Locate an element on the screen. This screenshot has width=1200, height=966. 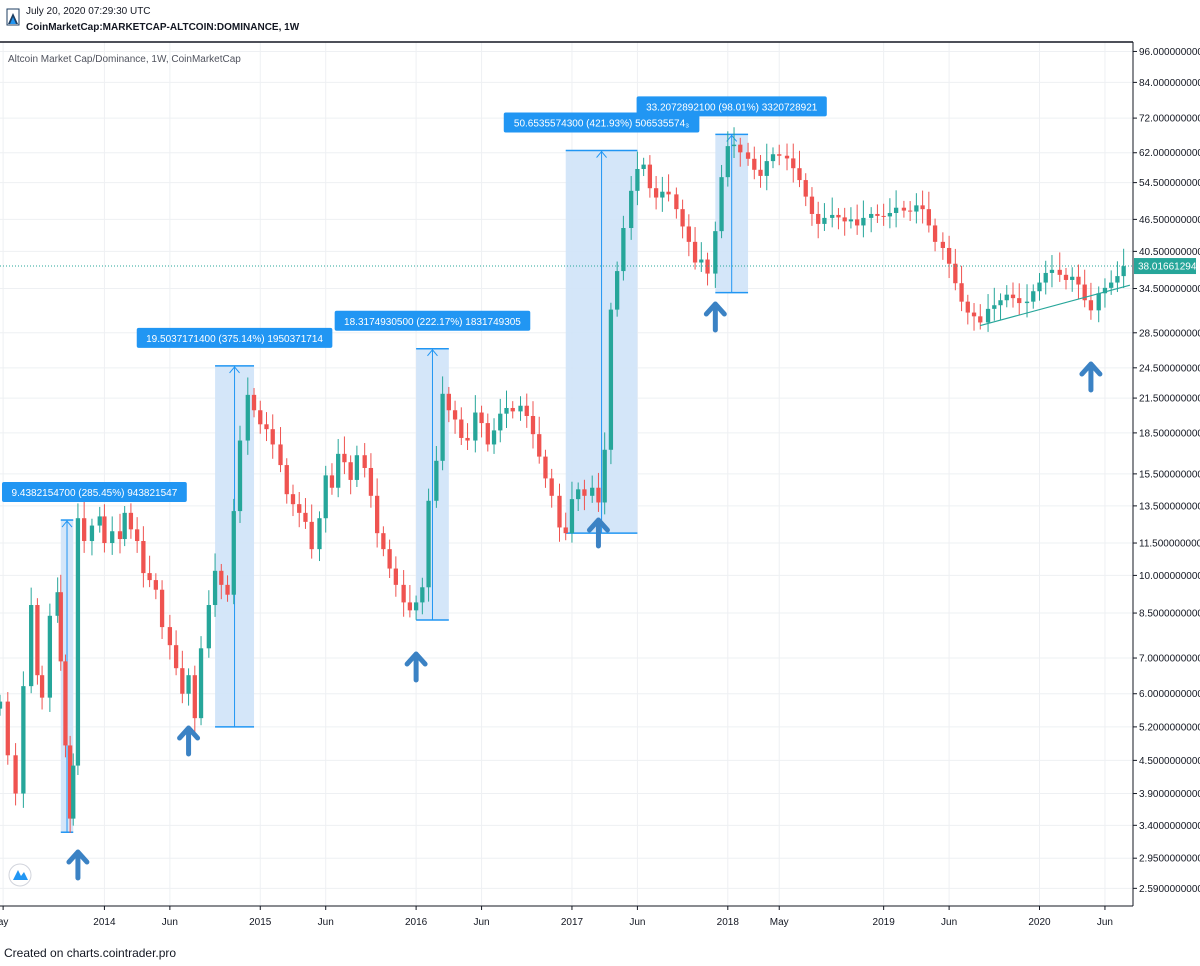
last-price-label: 38.0166129400 is located at coordinates (1169, 267).